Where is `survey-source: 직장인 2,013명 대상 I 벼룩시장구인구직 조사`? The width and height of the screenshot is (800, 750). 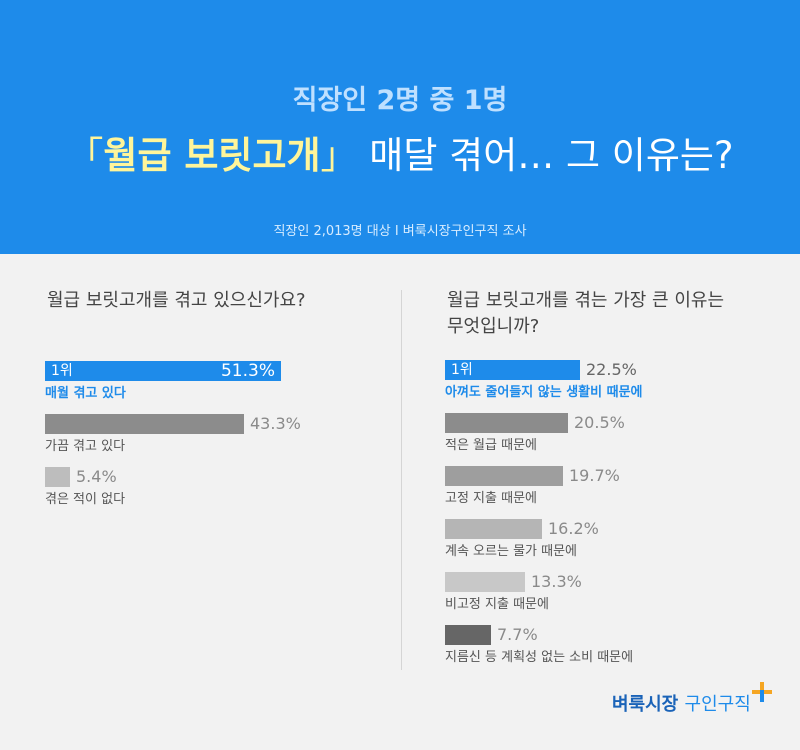
survey-source: 직장인 2,013명 대상 I 벼룩시장구인구직 조사 is located at coordinates (400, 231).